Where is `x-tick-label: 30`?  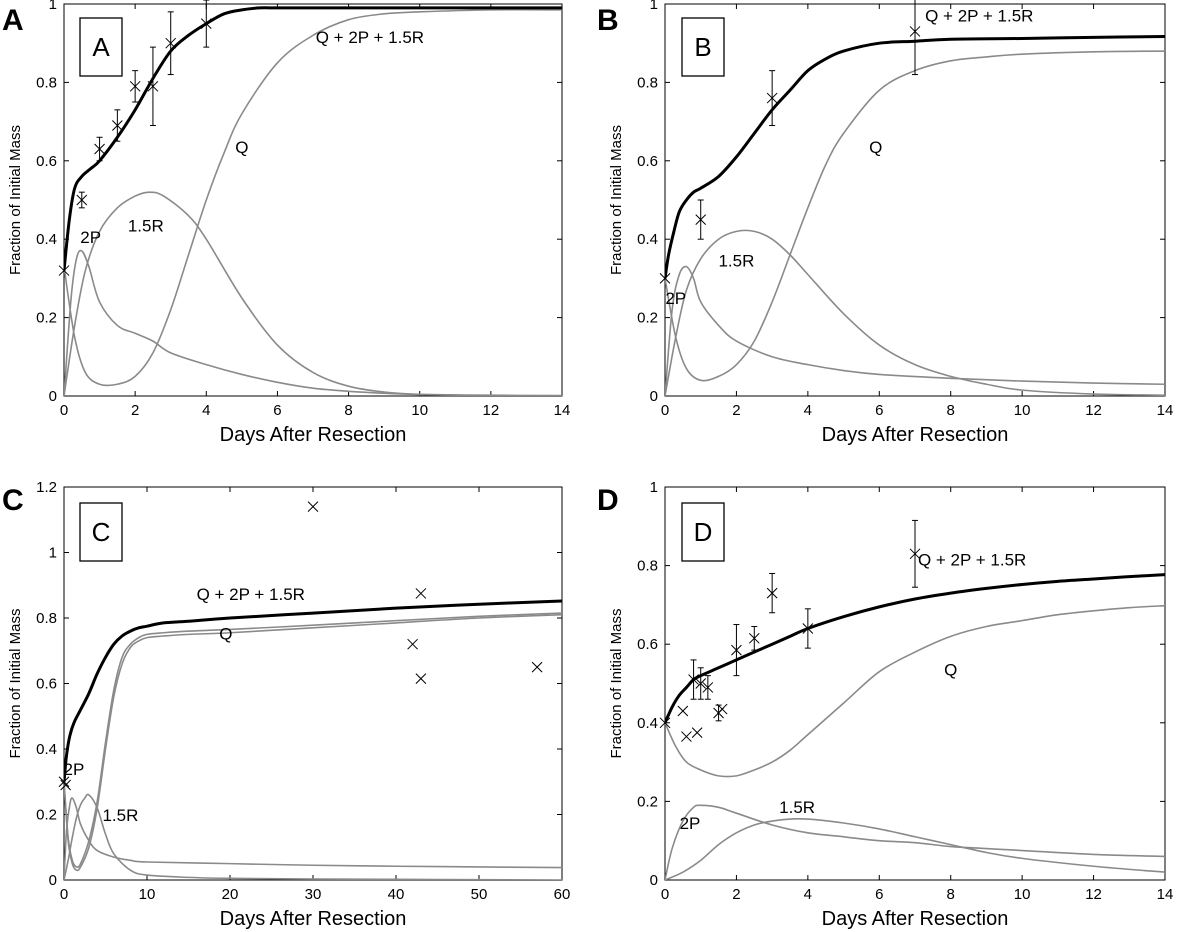 x-tick-label: 30 is located at coordinates (313, 894).